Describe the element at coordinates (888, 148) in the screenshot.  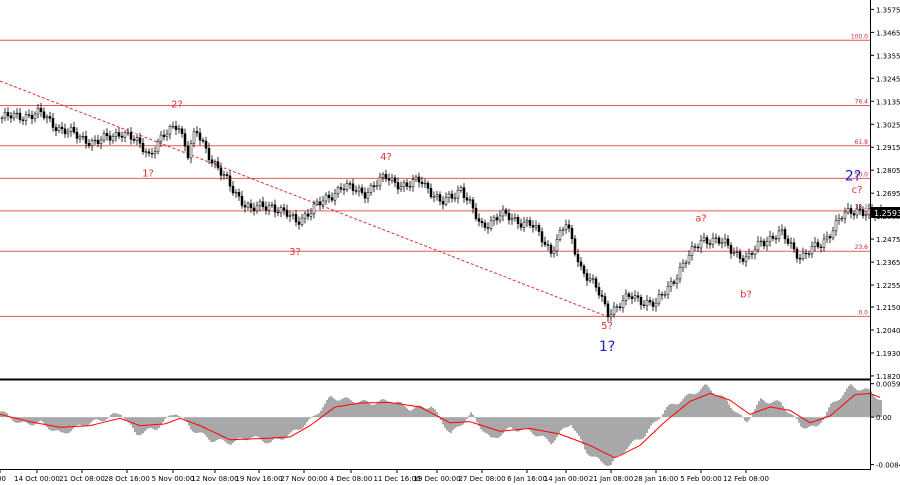
I see `price-tick-label: 1.2915` at that location.